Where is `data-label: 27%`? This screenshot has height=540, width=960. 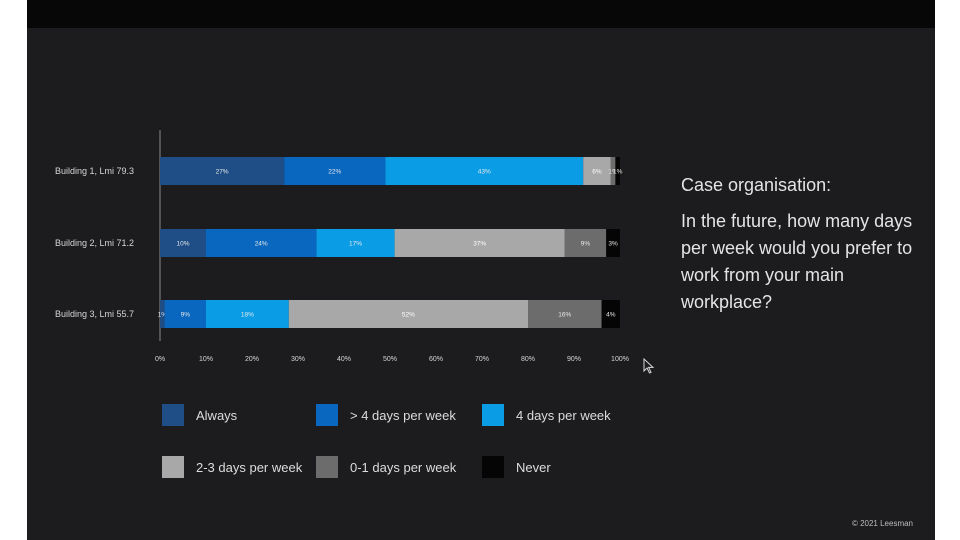
data-label: 27% is located at coordinates (222, 172).